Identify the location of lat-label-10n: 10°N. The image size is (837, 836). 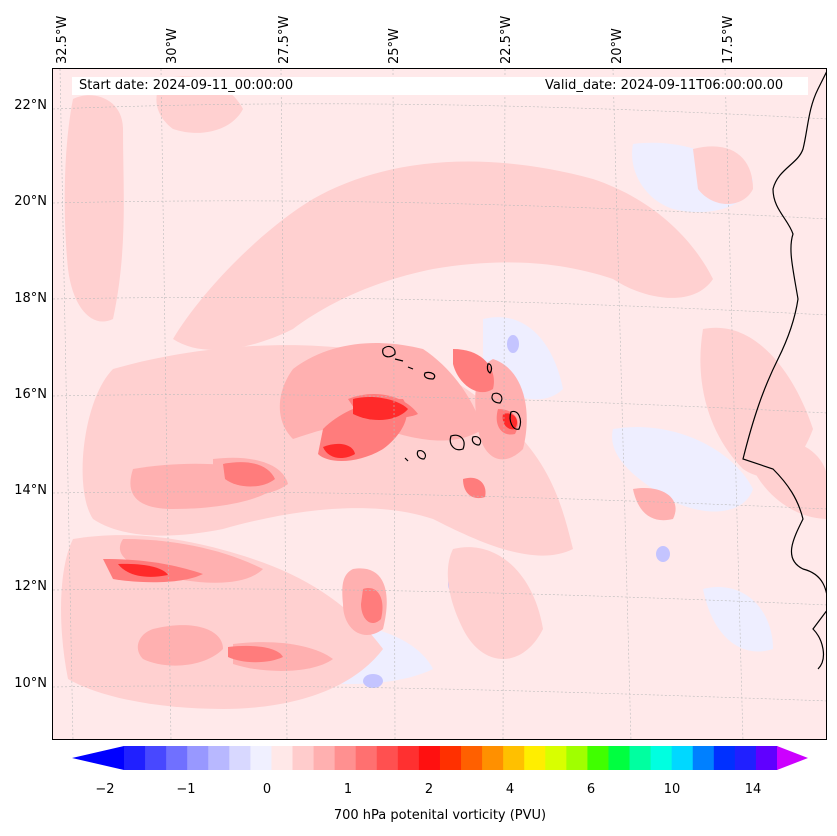
(30, 683).